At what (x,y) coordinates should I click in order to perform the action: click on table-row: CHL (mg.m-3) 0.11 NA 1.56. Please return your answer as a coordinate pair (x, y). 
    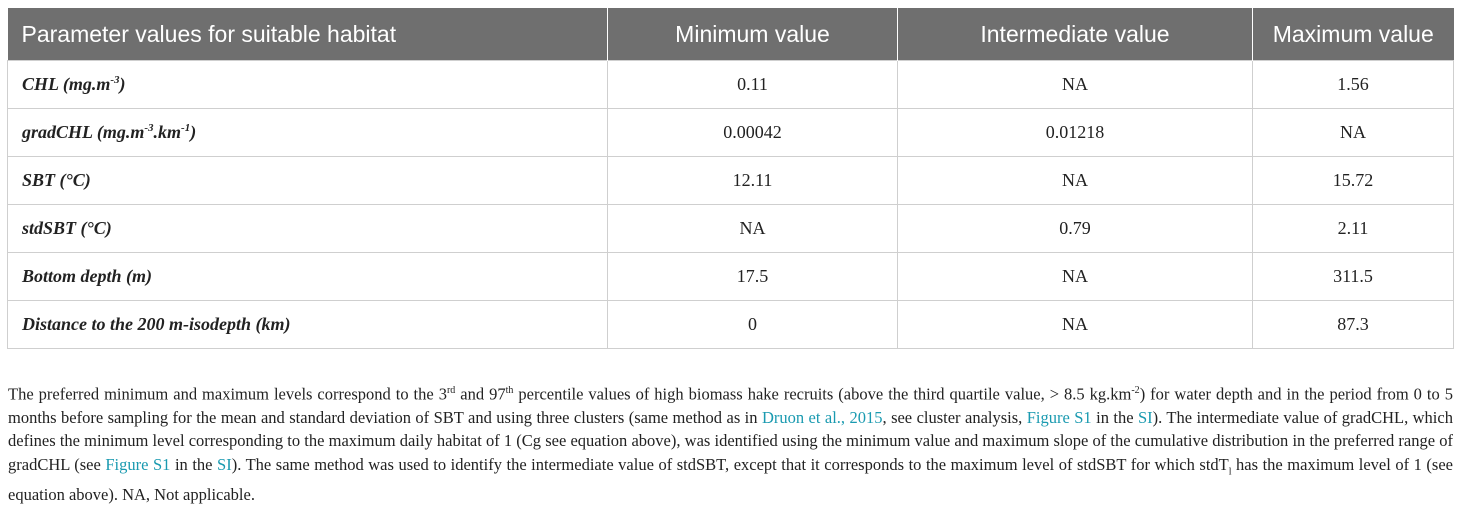
    Looking at the image, I should click on (730, 84).